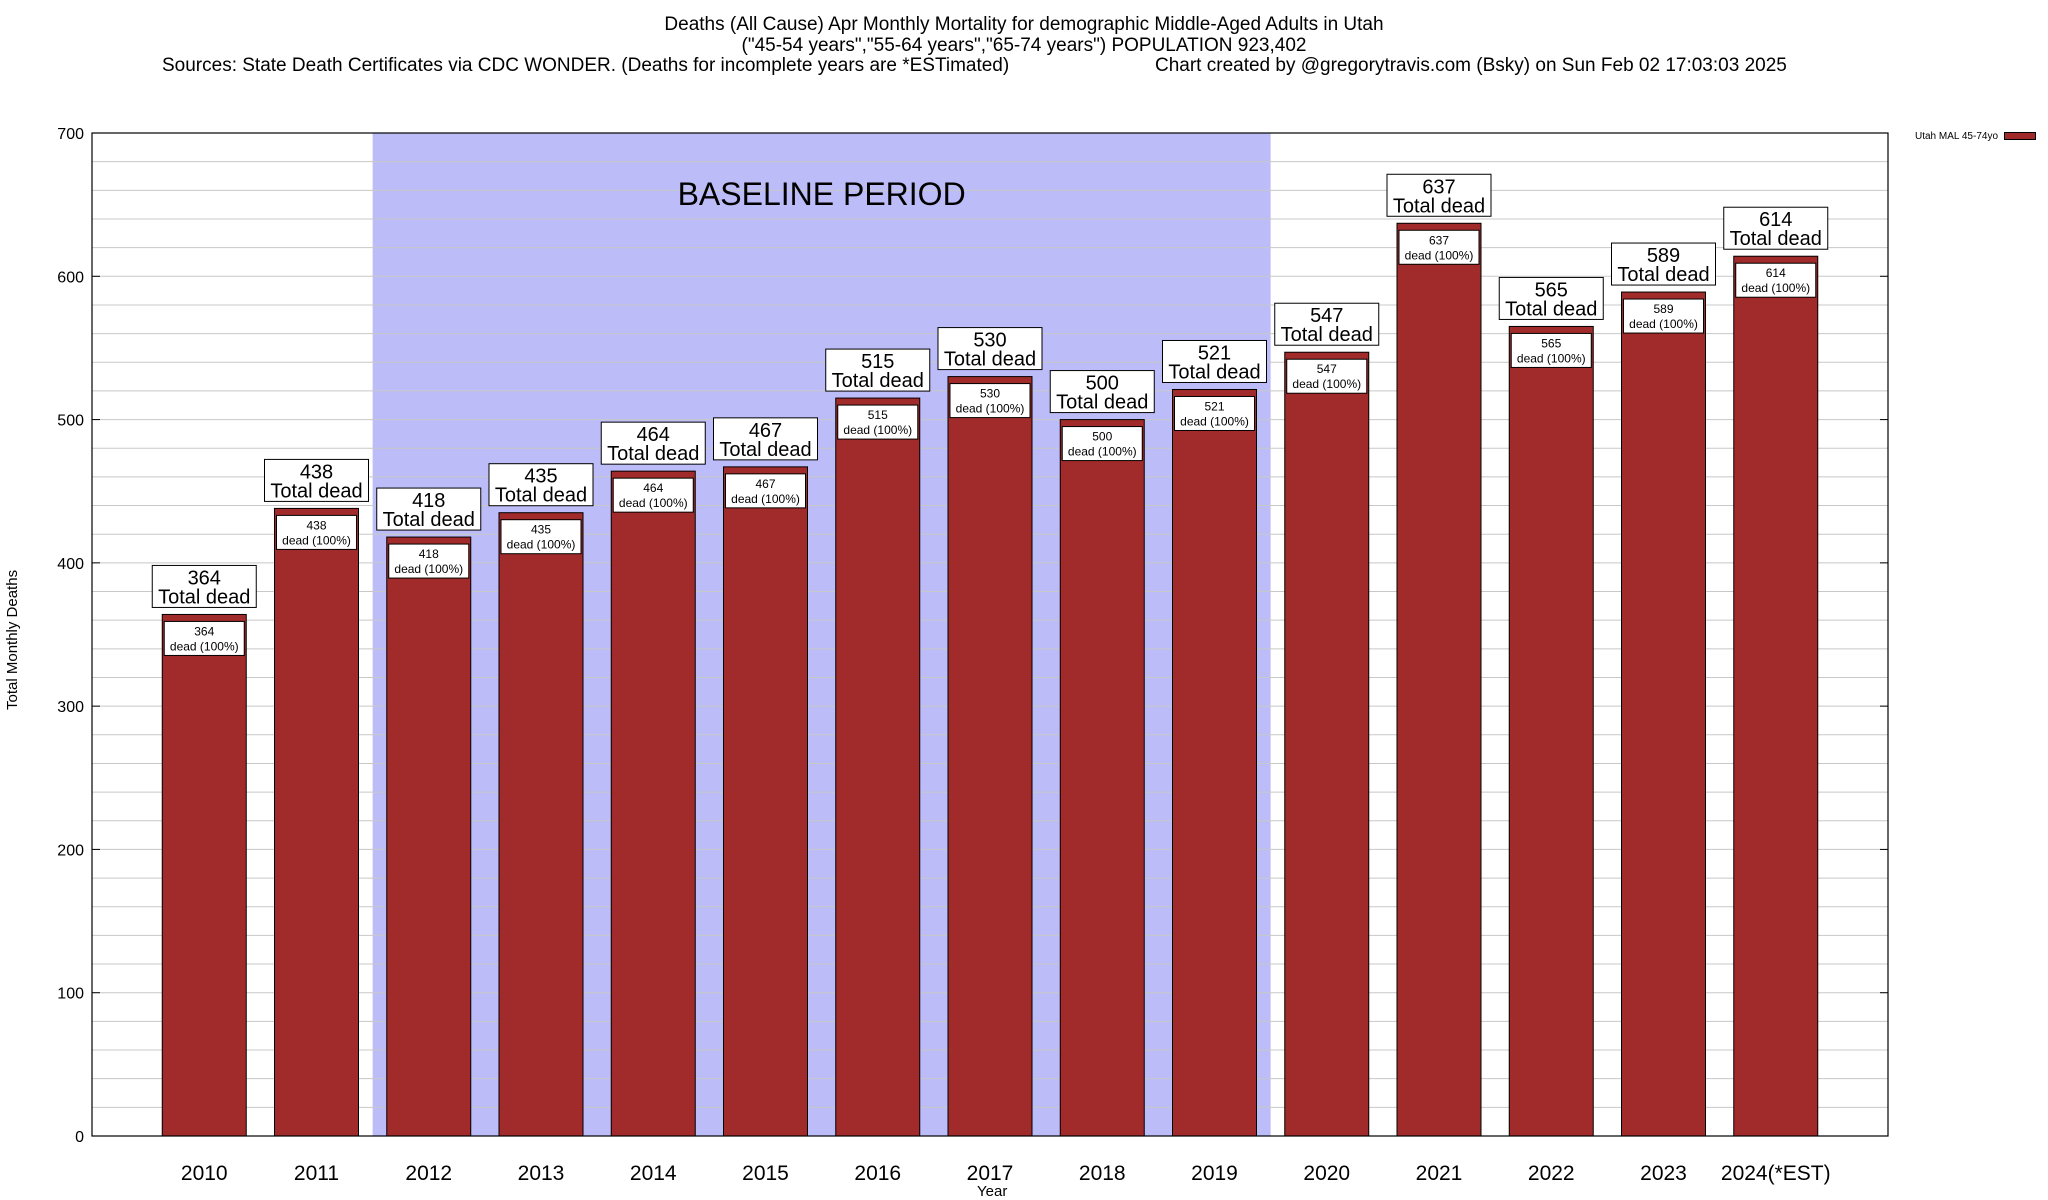  I want to click on y-tick-label: 300, so click(70, 707).